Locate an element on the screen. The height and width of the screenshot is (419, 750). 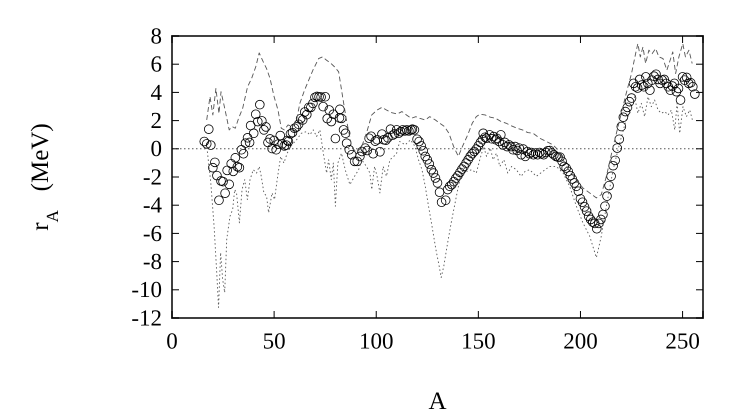
x-tick-label: 200 is located at coordinates (580, 341).